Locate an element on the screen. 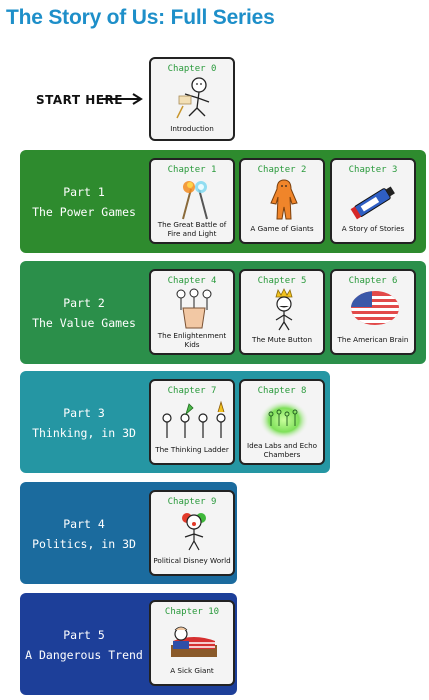 The image size is (429, 700). sick-giant-icon is located at coordinates (194, 641).